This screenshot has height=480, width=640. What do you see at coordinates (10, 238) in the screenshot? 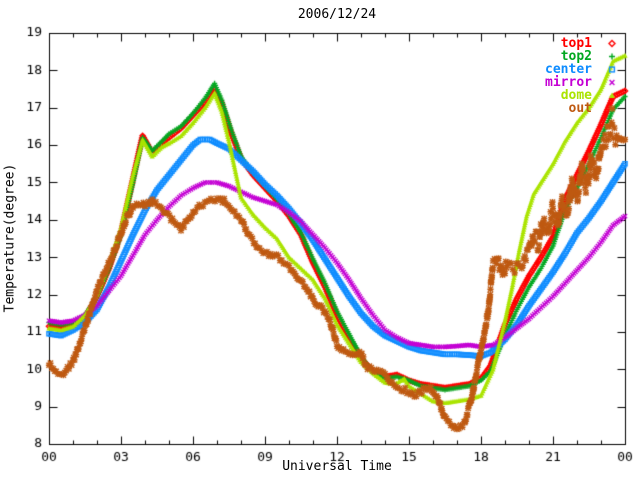
I see `y-axis-label: Temperature(degree)` at bounding box center [10, 238].